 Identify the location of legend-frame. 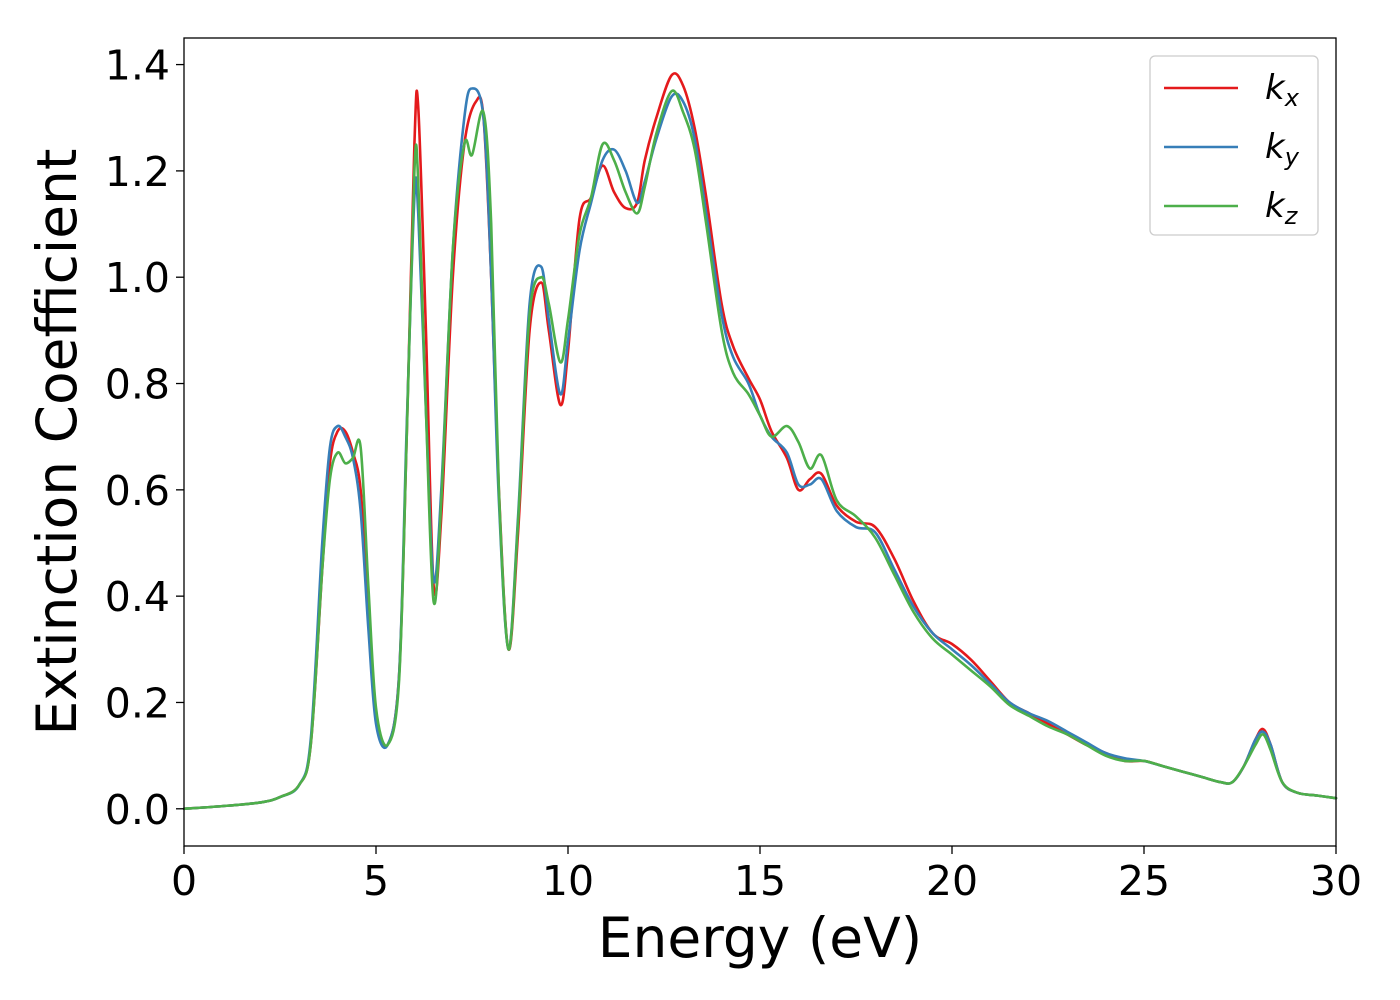
(1234, 145).